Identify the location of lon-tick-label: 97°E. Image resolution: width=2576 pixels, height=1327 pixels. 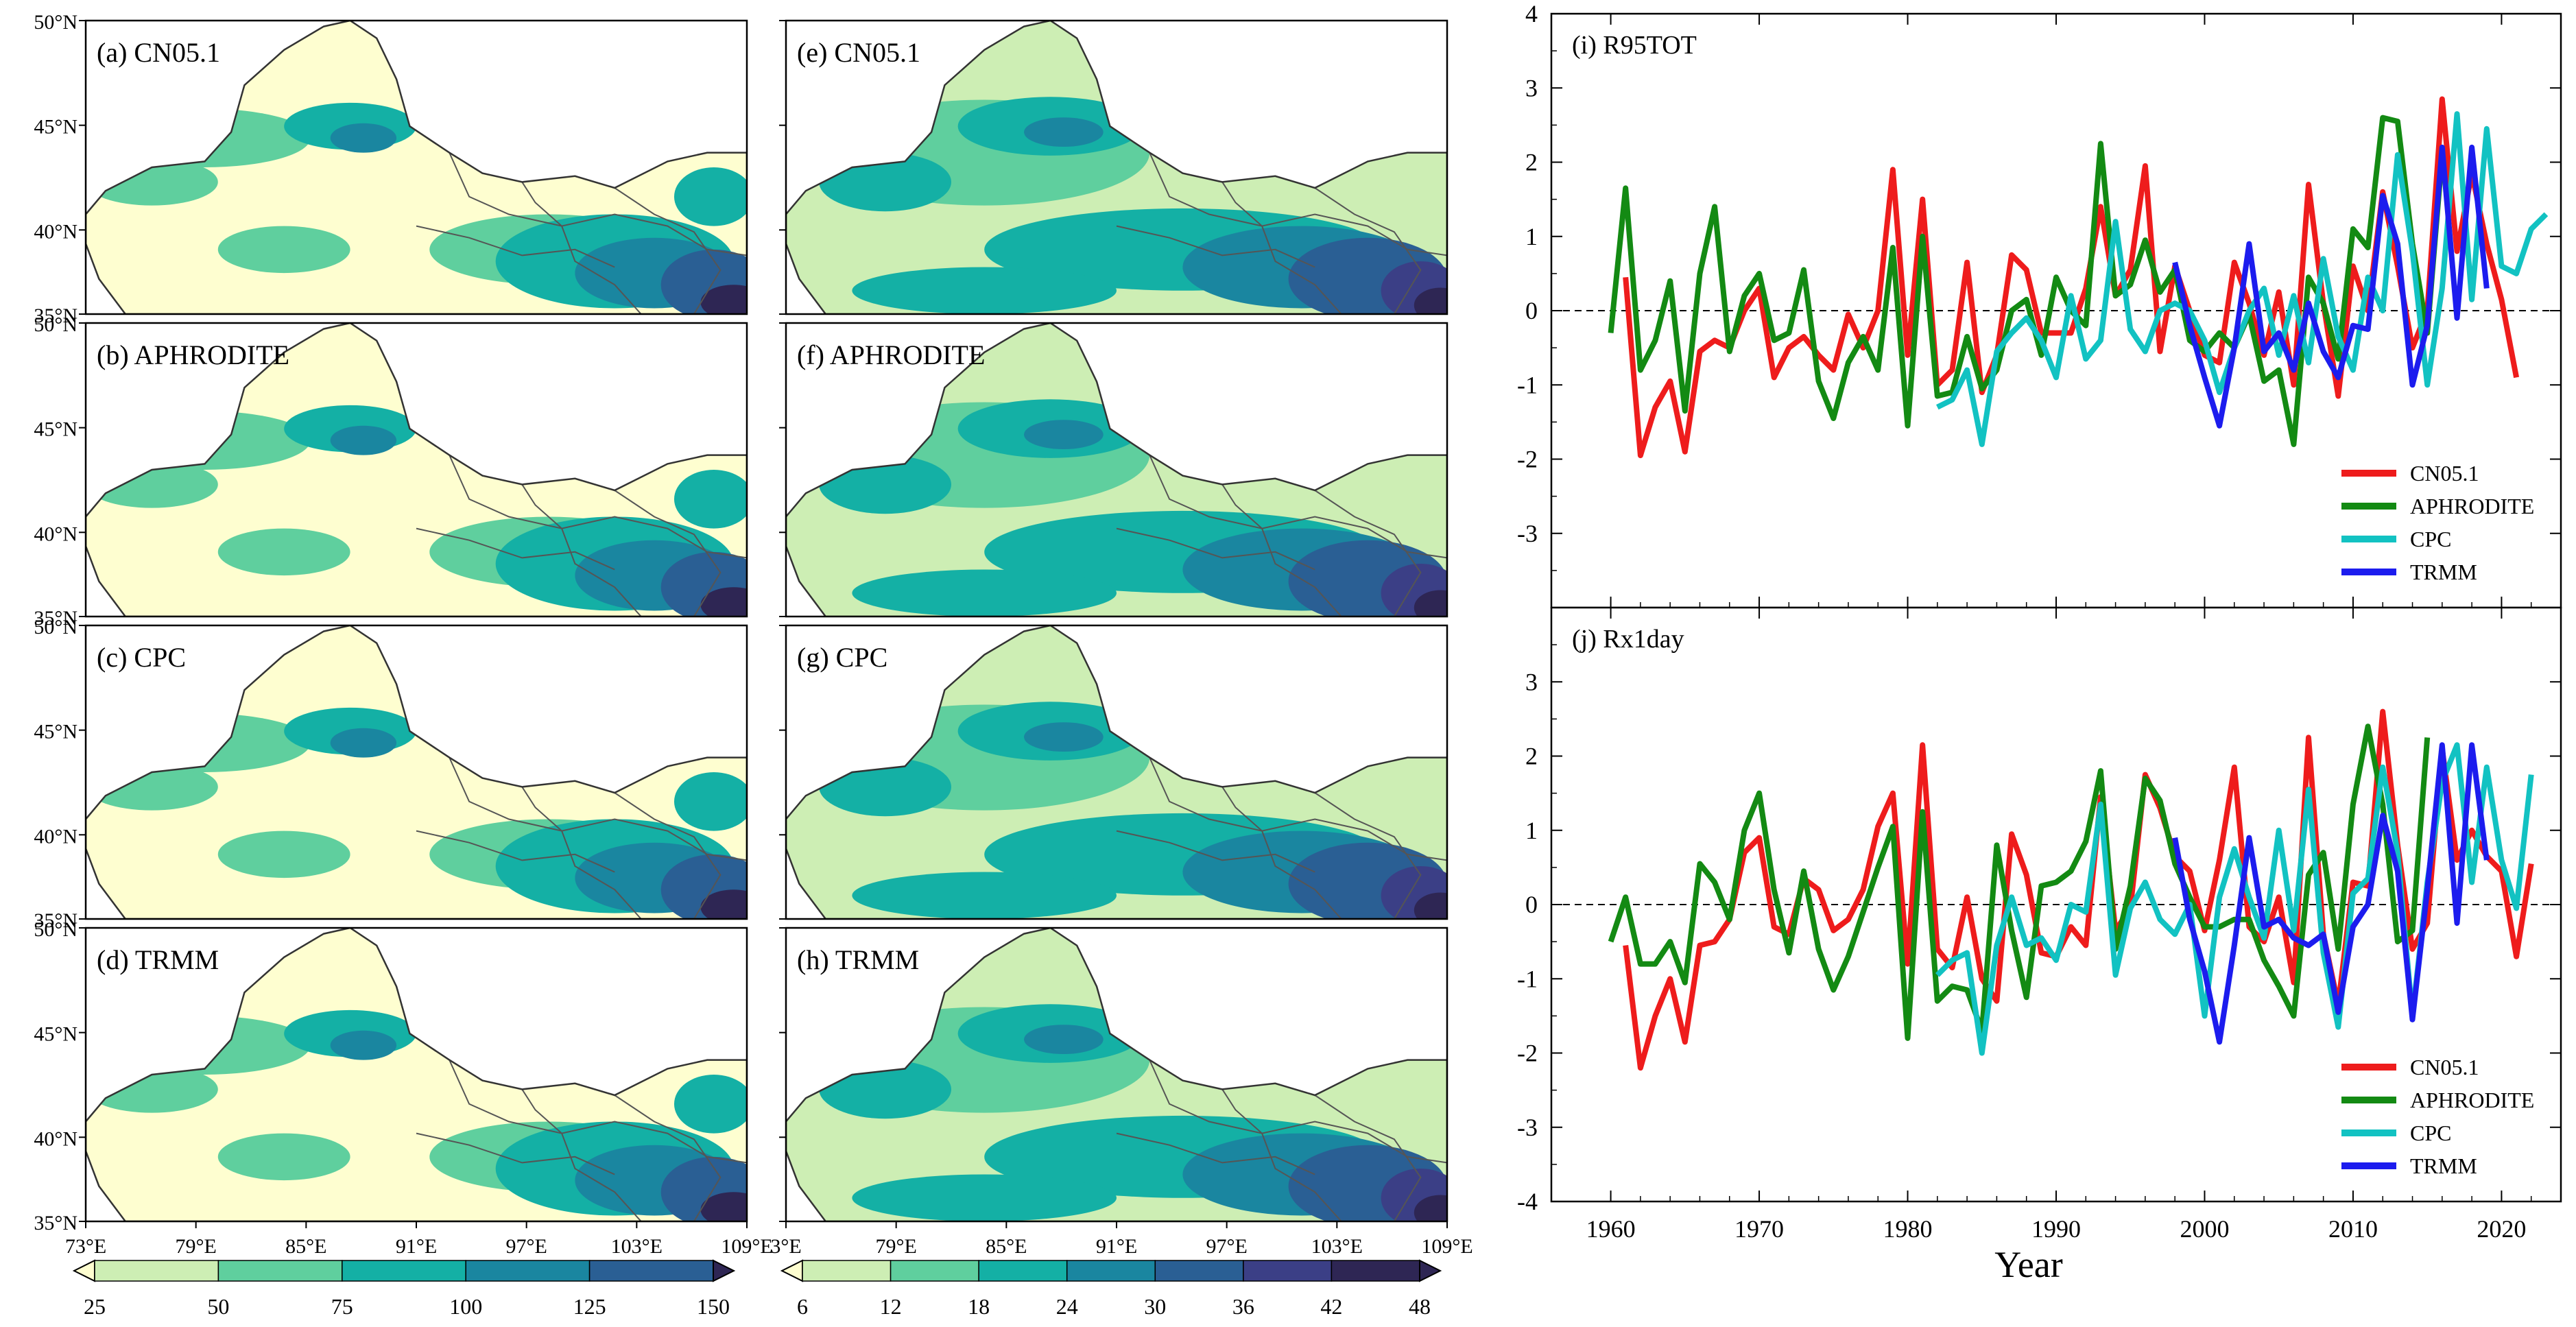
(526, 1246).